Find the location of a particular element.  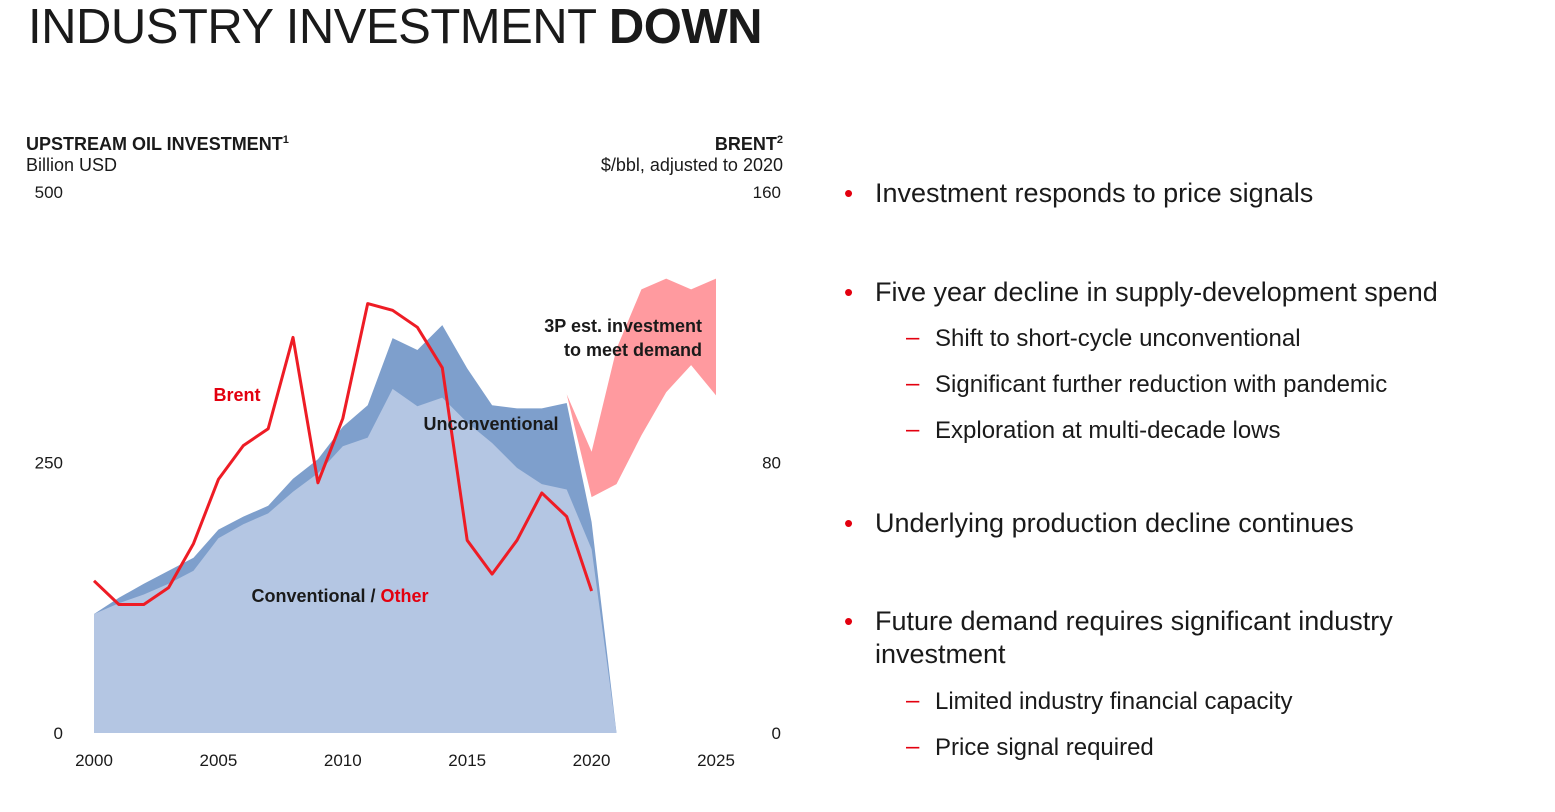

x-axis-tick: 2015 is located at coordinates (467, 760).